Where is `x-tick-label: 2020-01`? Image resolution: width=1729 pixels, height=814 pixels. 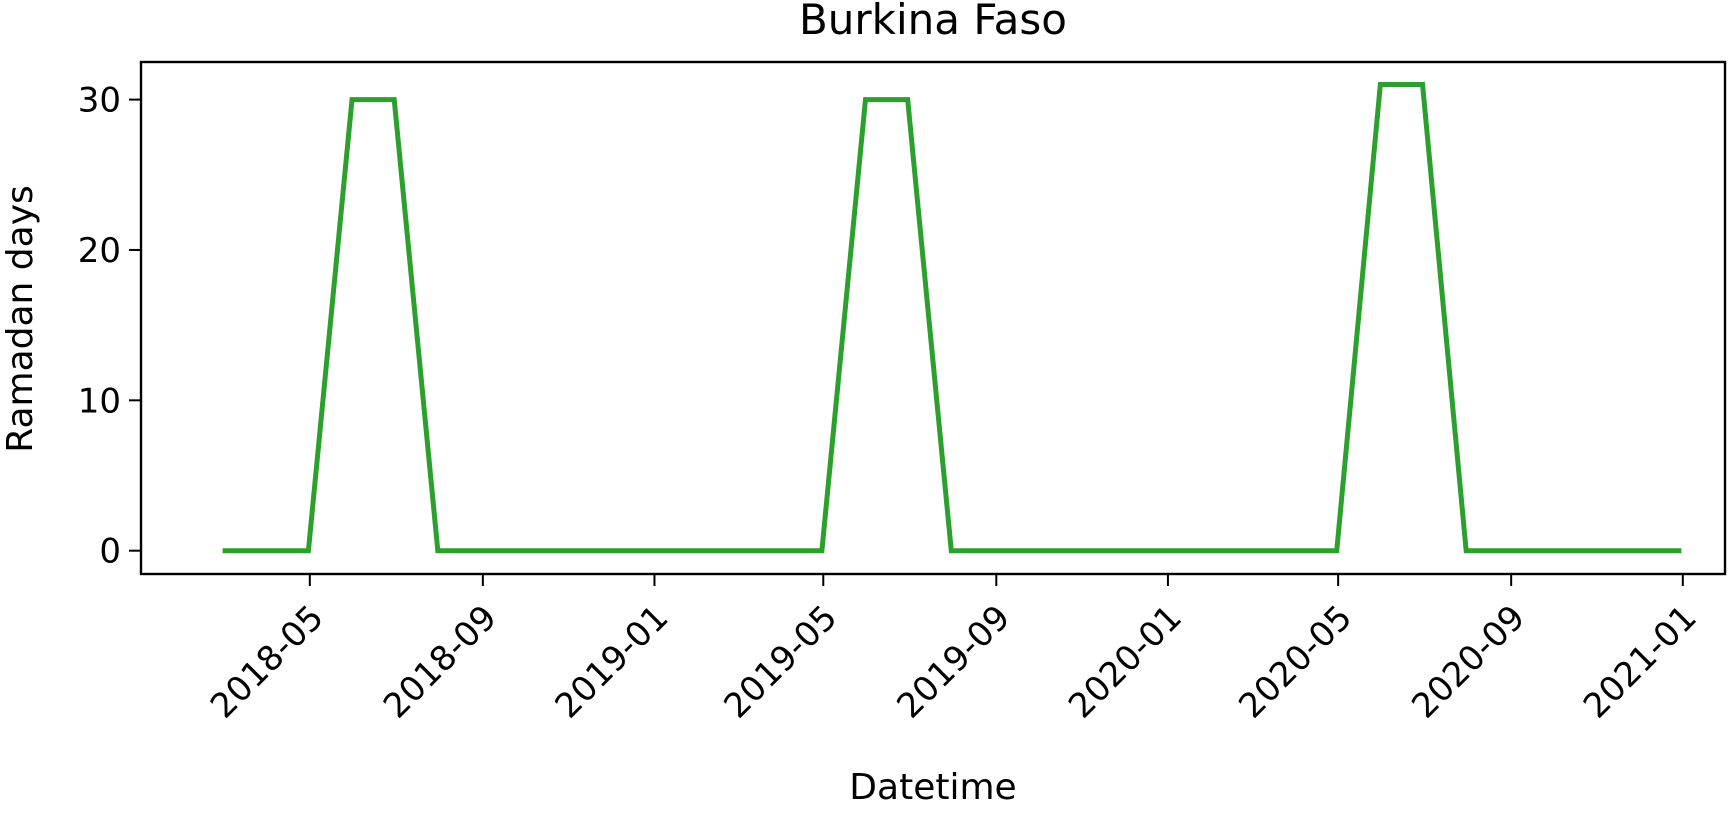
x-tick-label: 2020-01 is located at coordinates (1125, 662).